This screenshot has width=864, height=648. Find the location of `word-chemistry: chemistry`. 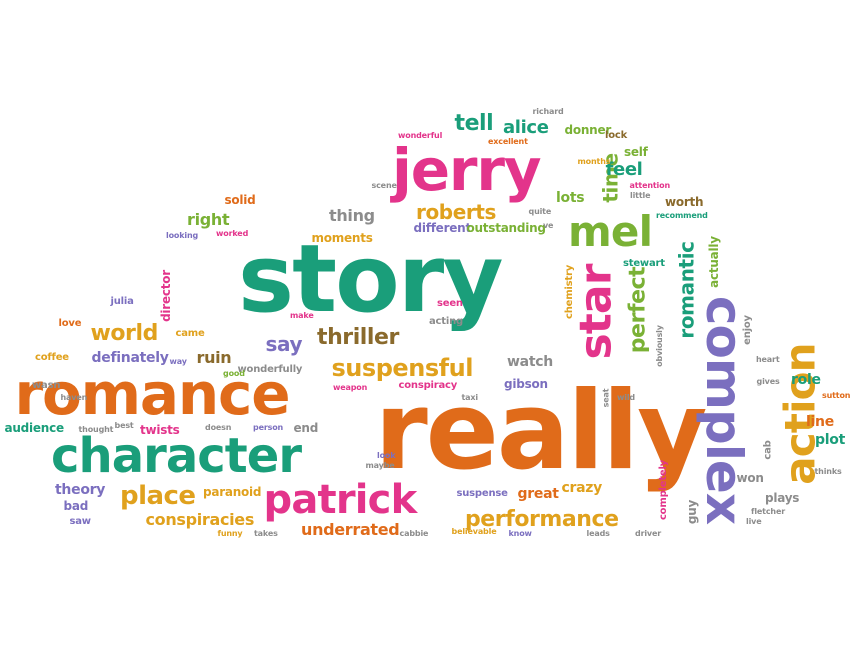

word-chemistry: chemistry is located at coordinates (570, 292).